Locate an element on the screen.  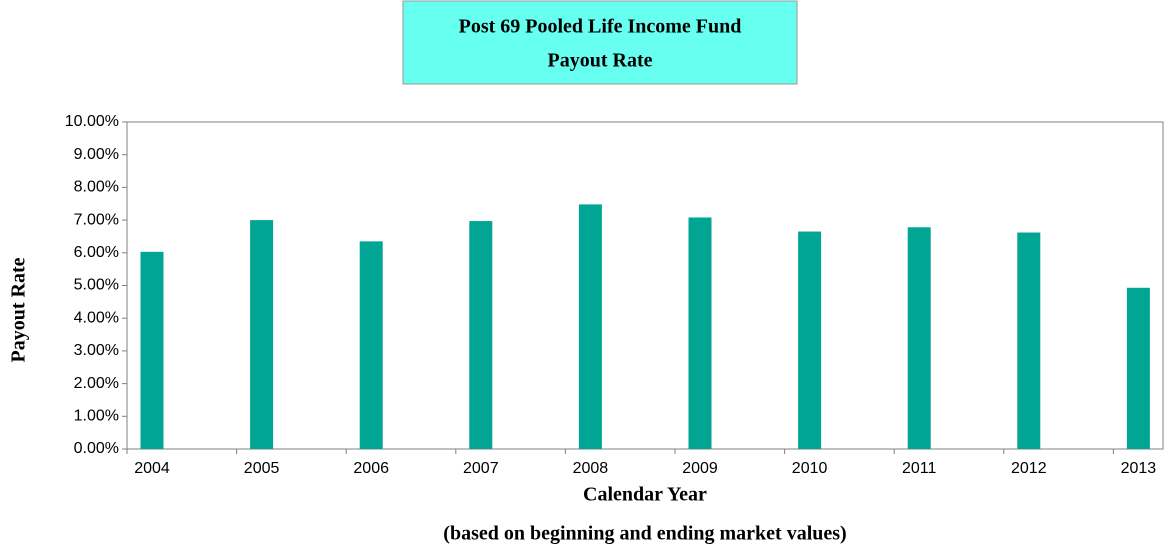
y-tick-label: 3.00% is located at coordinates (96, 350).